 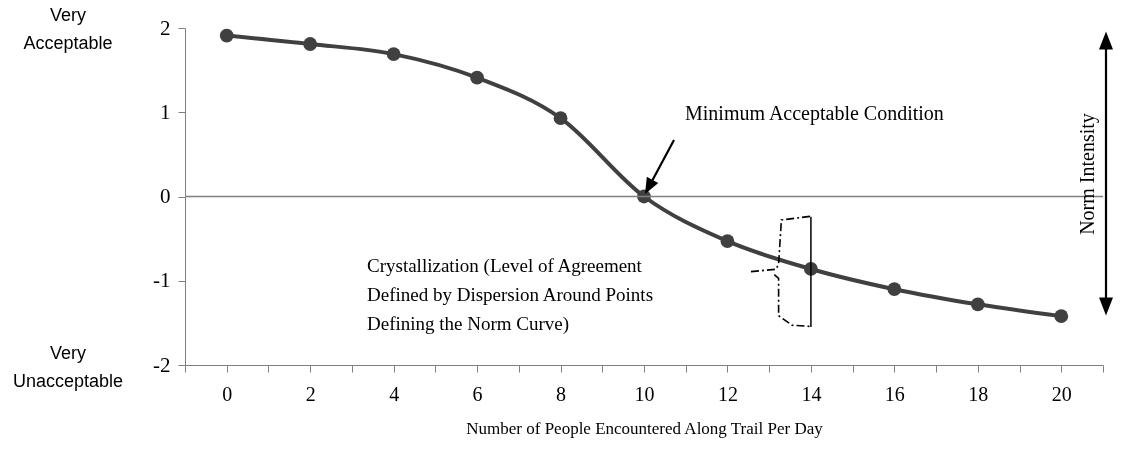 What do you see at coordinates (814, 113) in the screenshot?
I see `annotation: Minimum Acceptable Condition` at bounding box center [814, 113].